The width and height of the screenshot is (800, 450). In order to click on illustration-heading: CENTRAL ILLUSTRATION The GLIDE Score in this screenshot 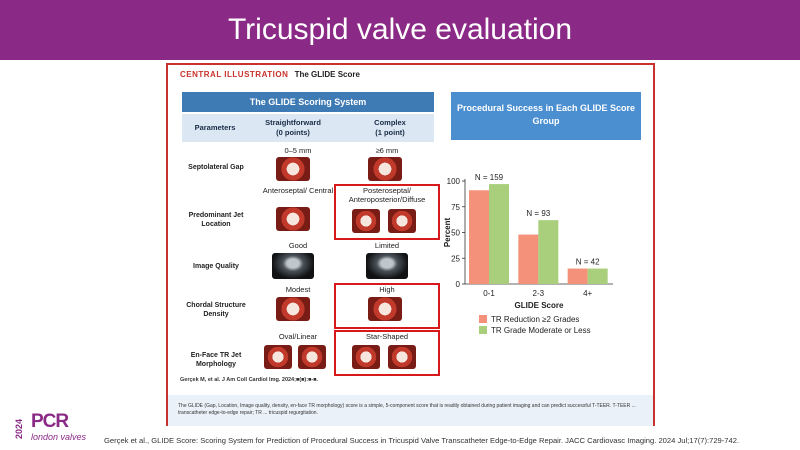, I will do `click(270, 74)`.